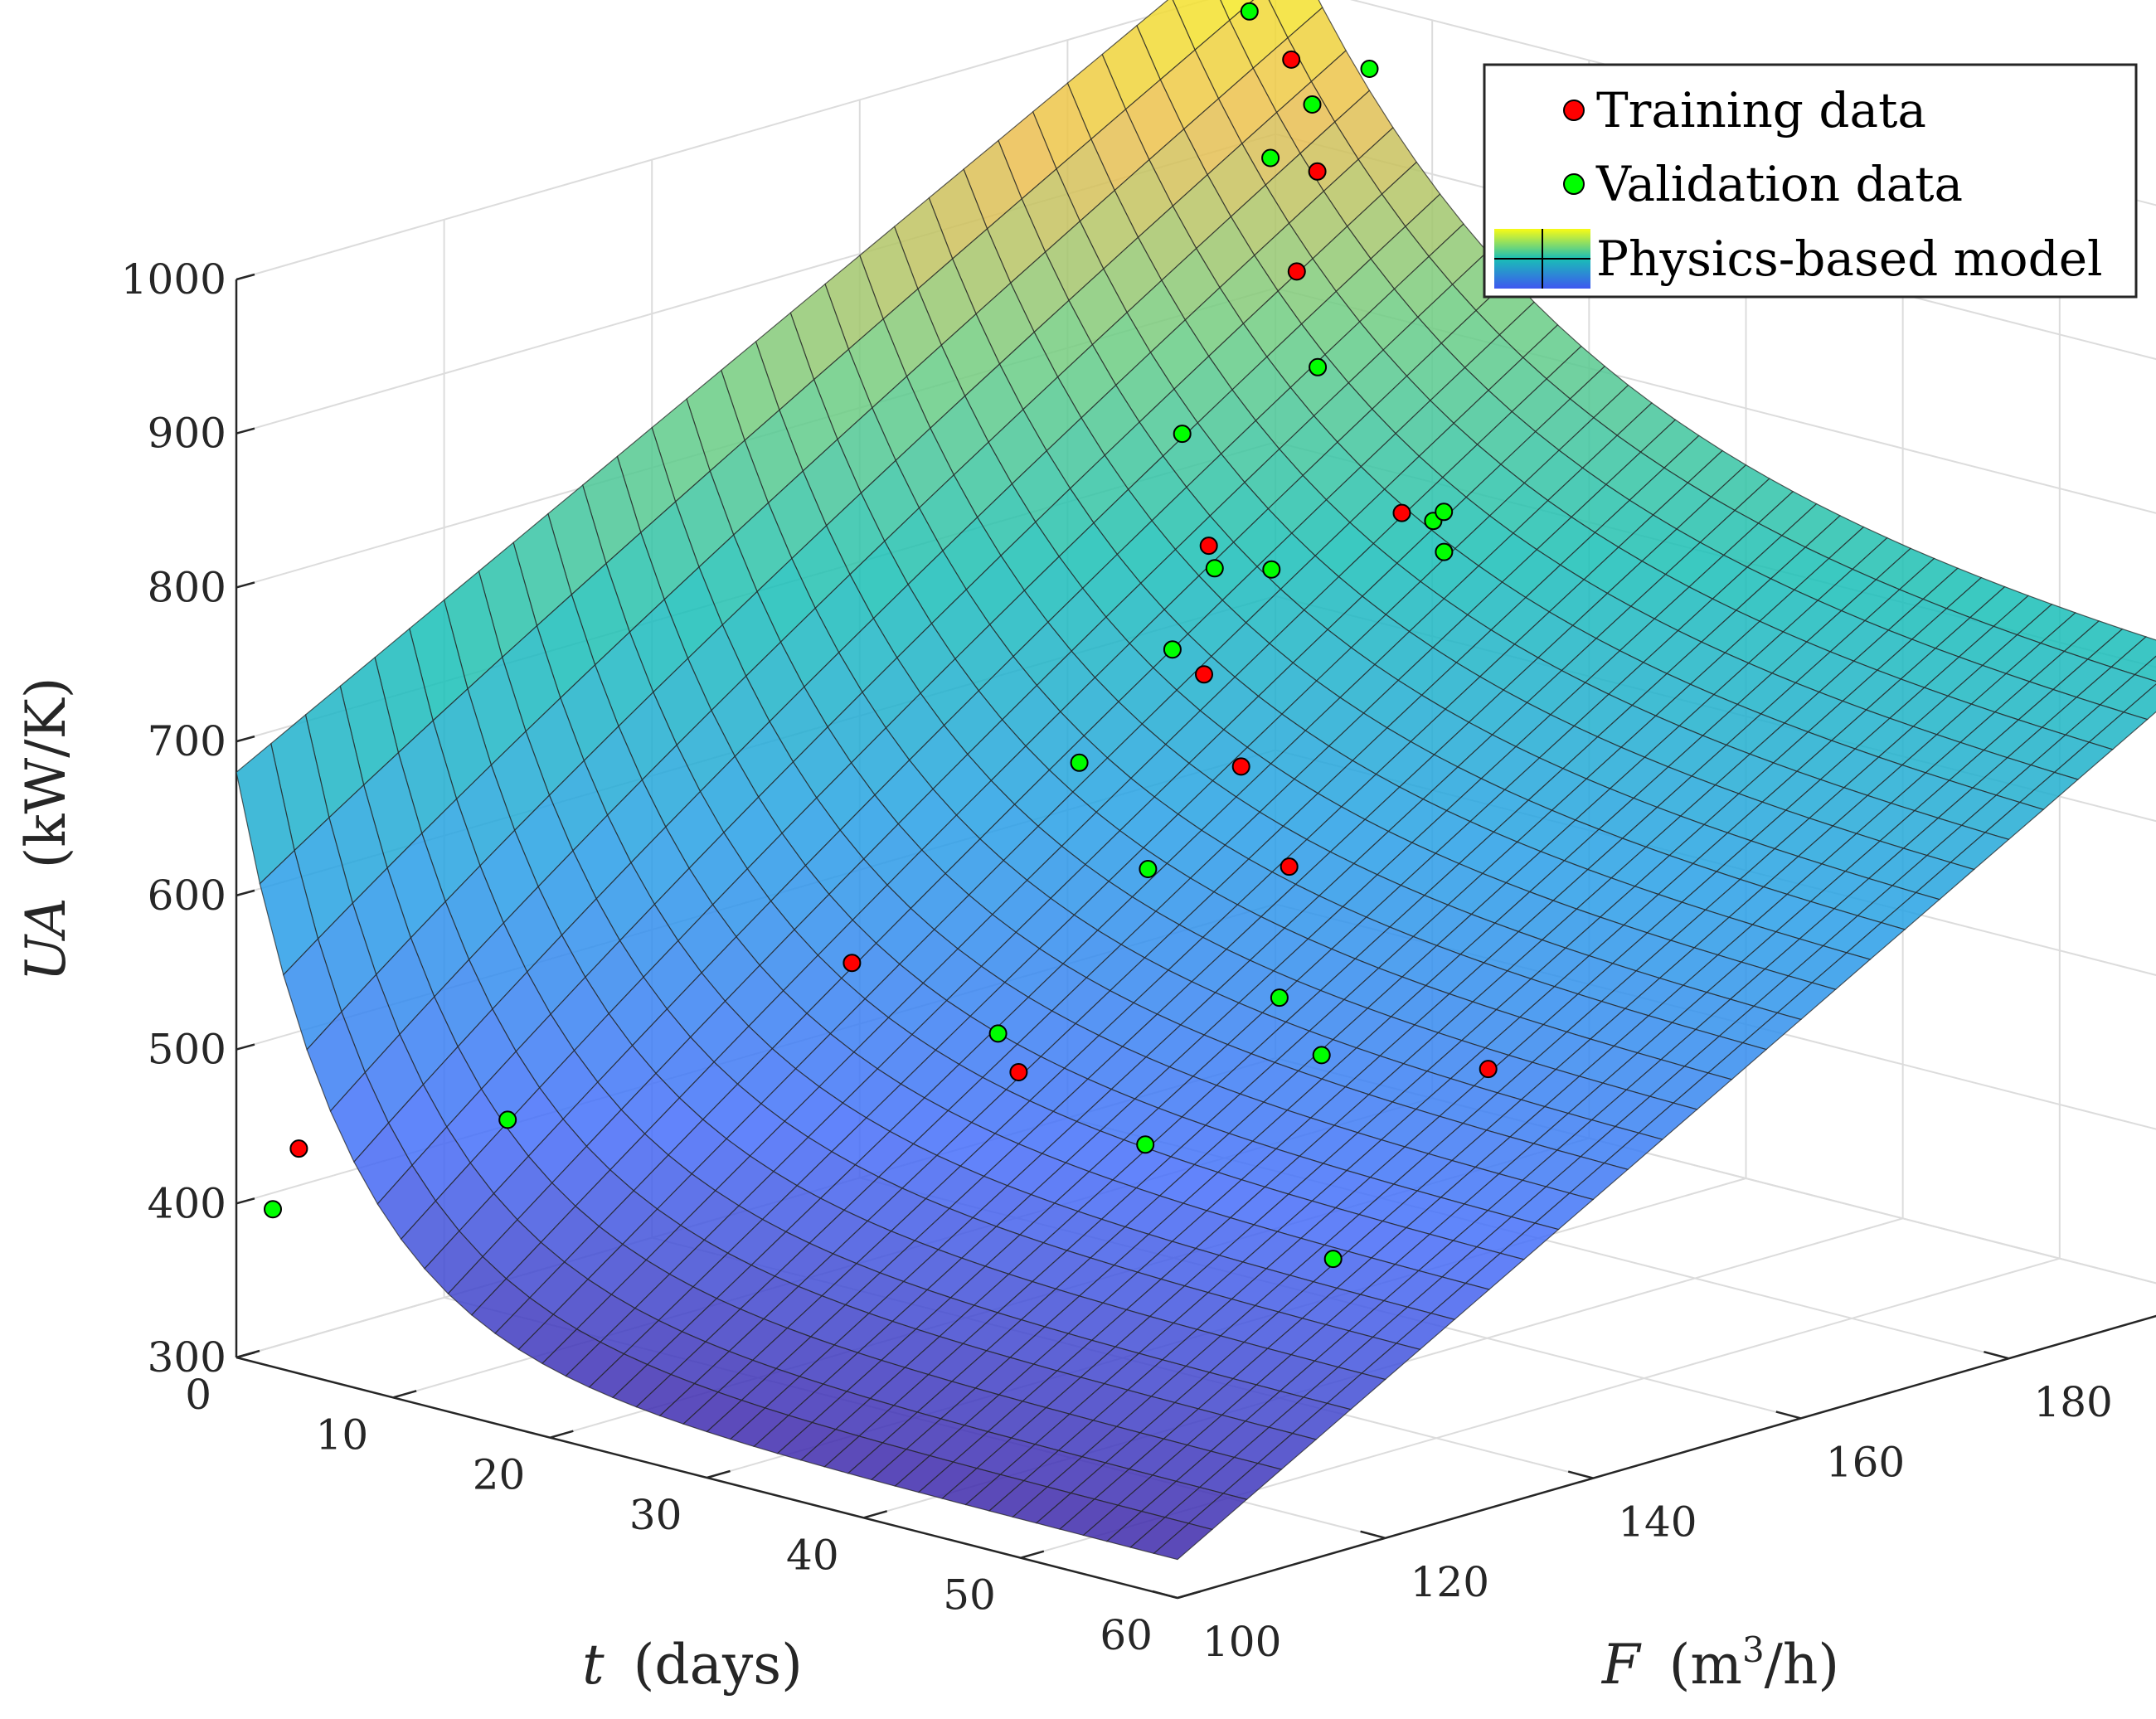 This screenshot has height=1719, width=2156. What do you see at coordinates (655, 1515) in the screenshot?
I see `x-tick-label: 30` at bounding box center [655, 1515].